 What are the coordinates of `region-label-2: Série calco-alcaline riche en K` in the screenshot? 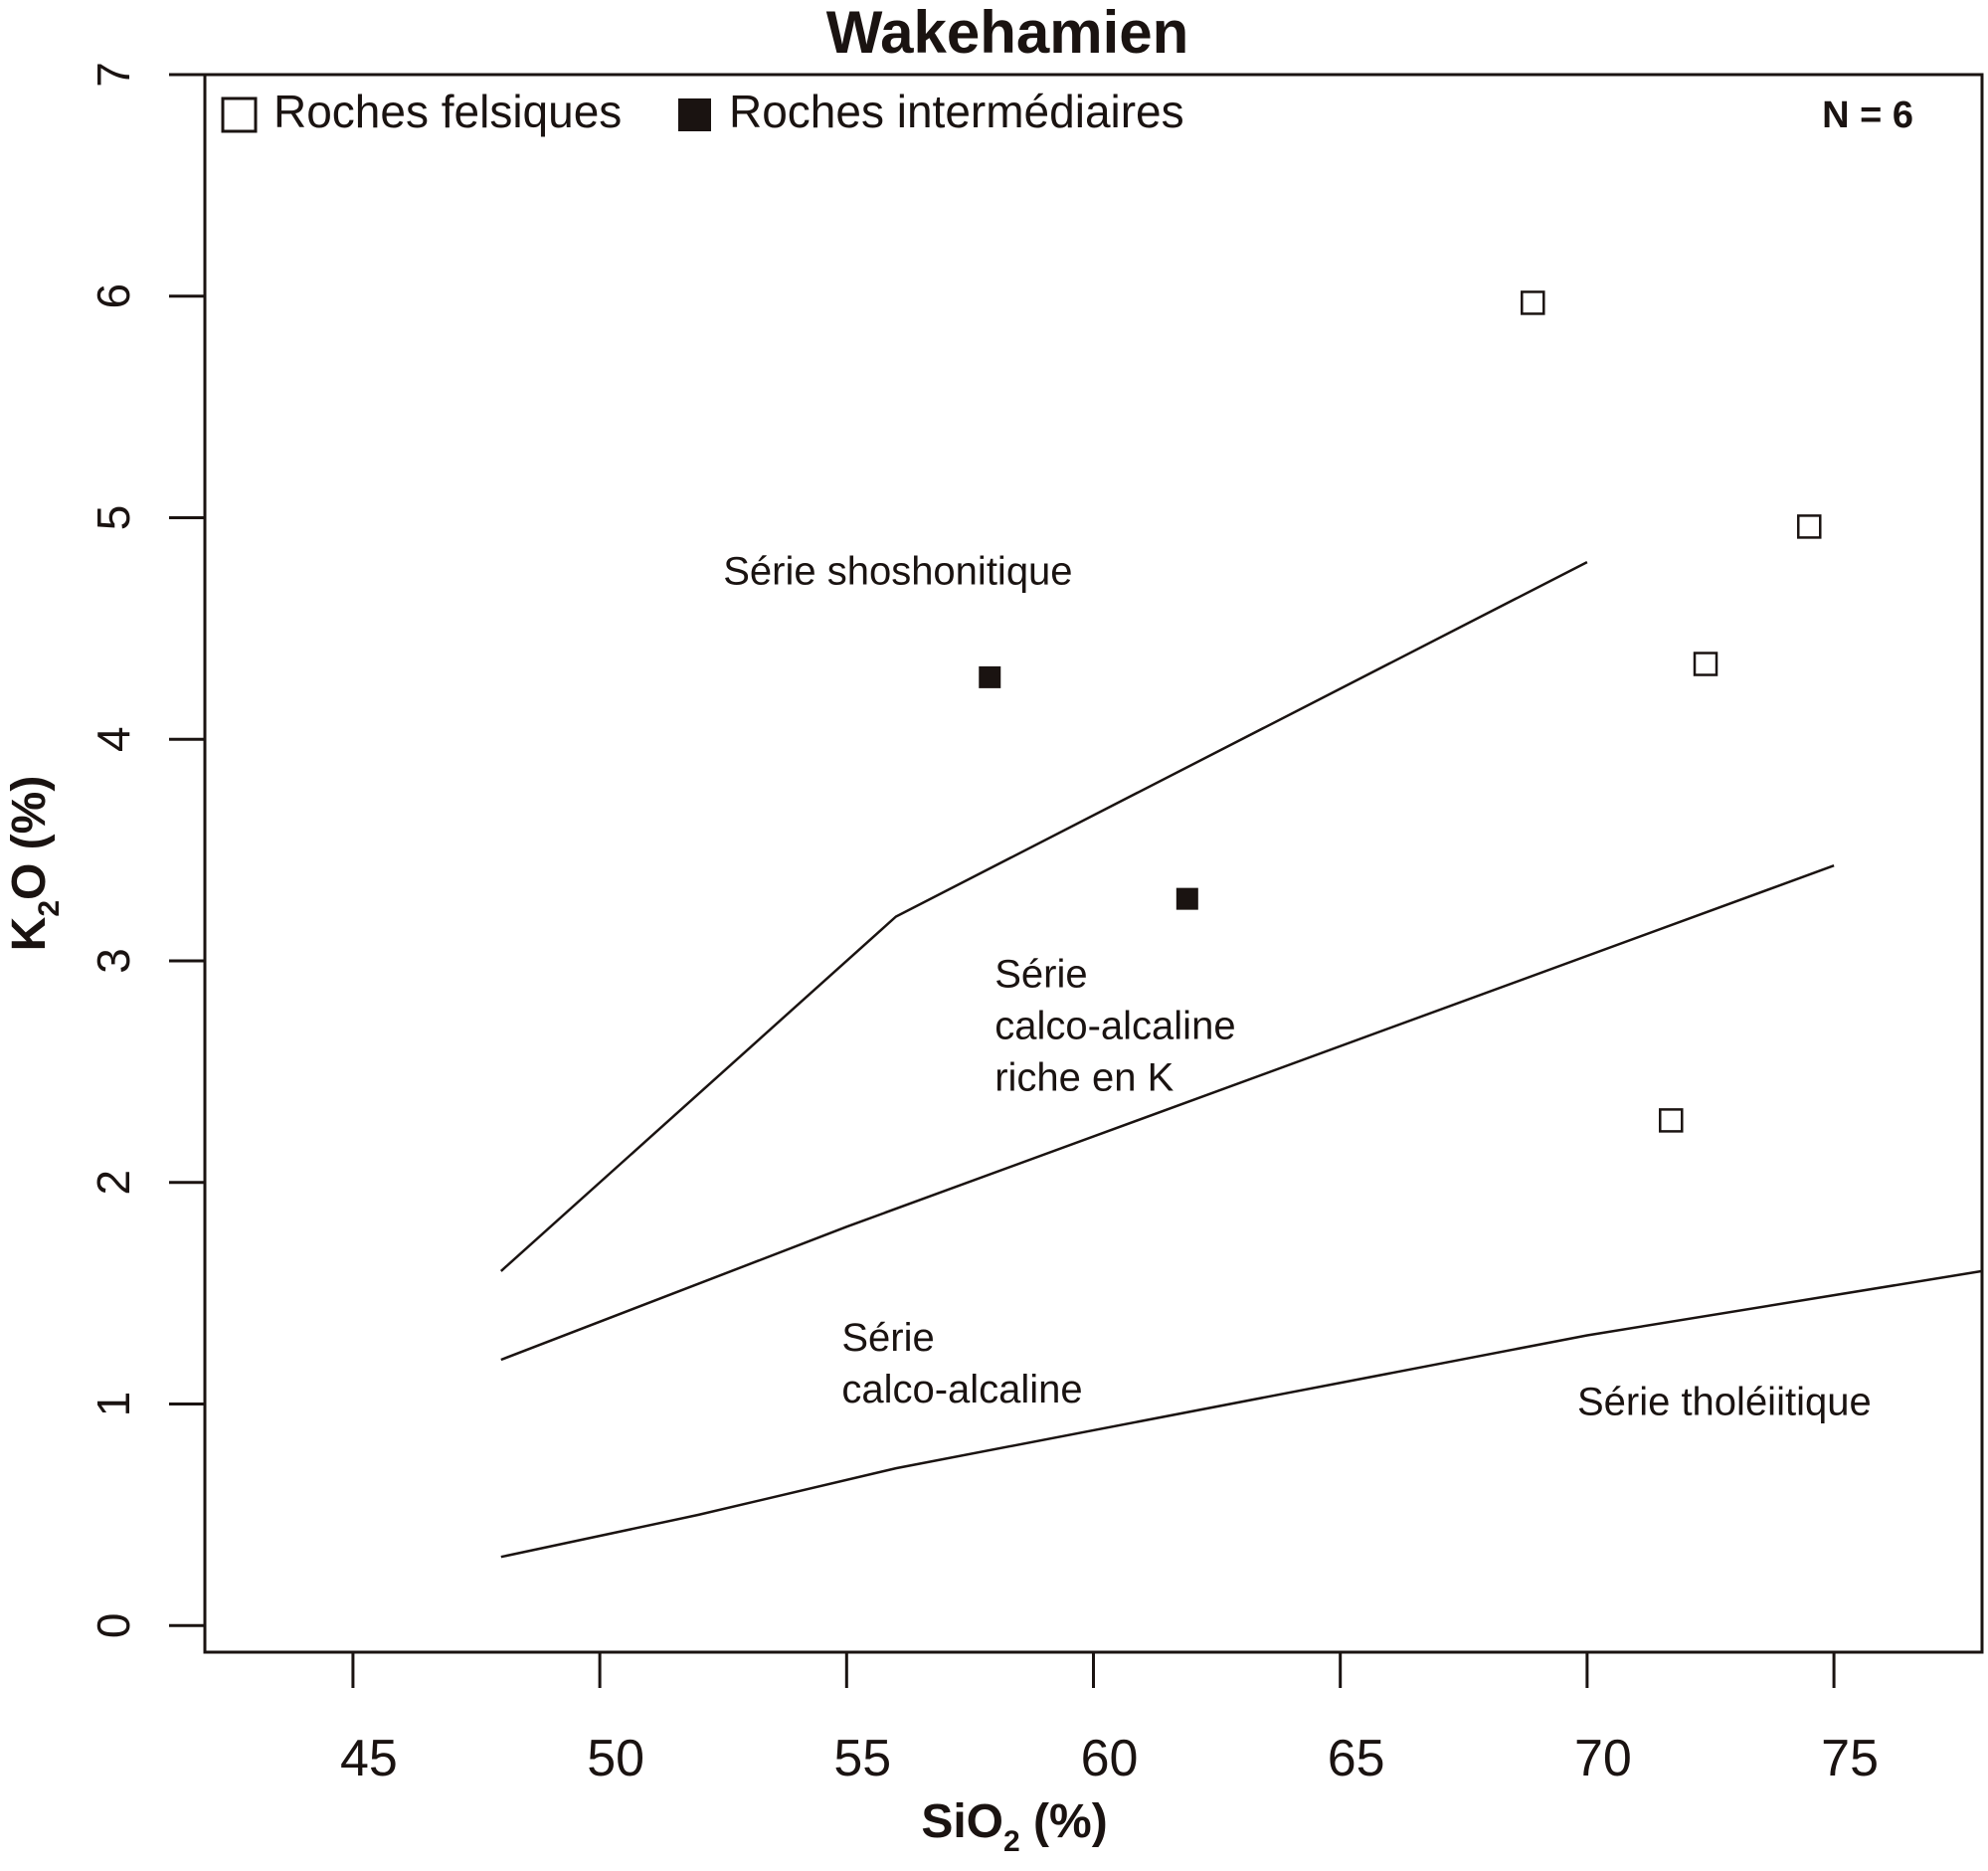 It's located at (1114, 1026).